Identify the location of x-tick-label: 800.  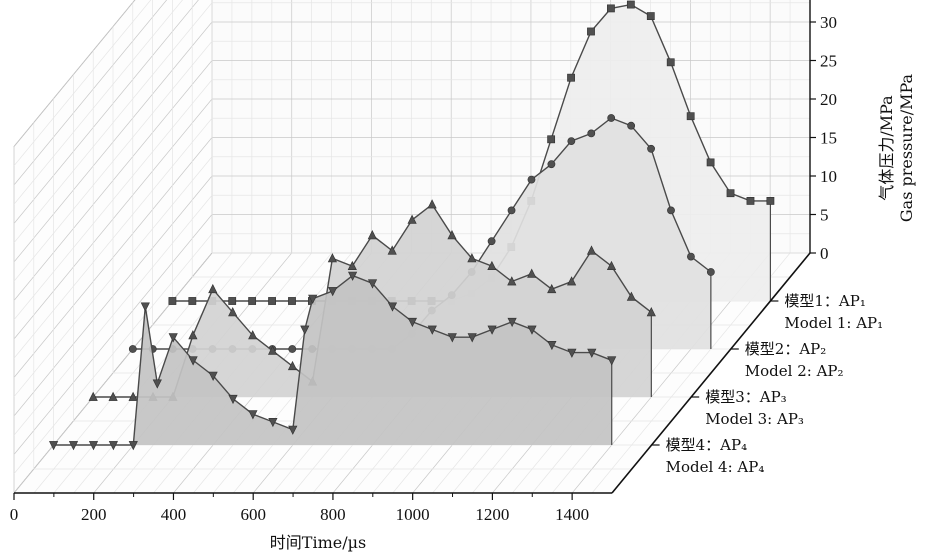
(333, 514).